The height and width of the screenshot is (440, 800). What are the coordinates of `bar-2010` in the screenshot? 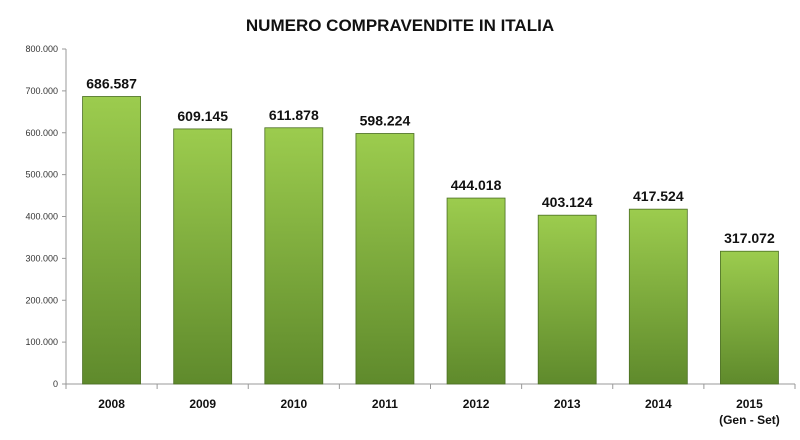 It's located at (294, 256).